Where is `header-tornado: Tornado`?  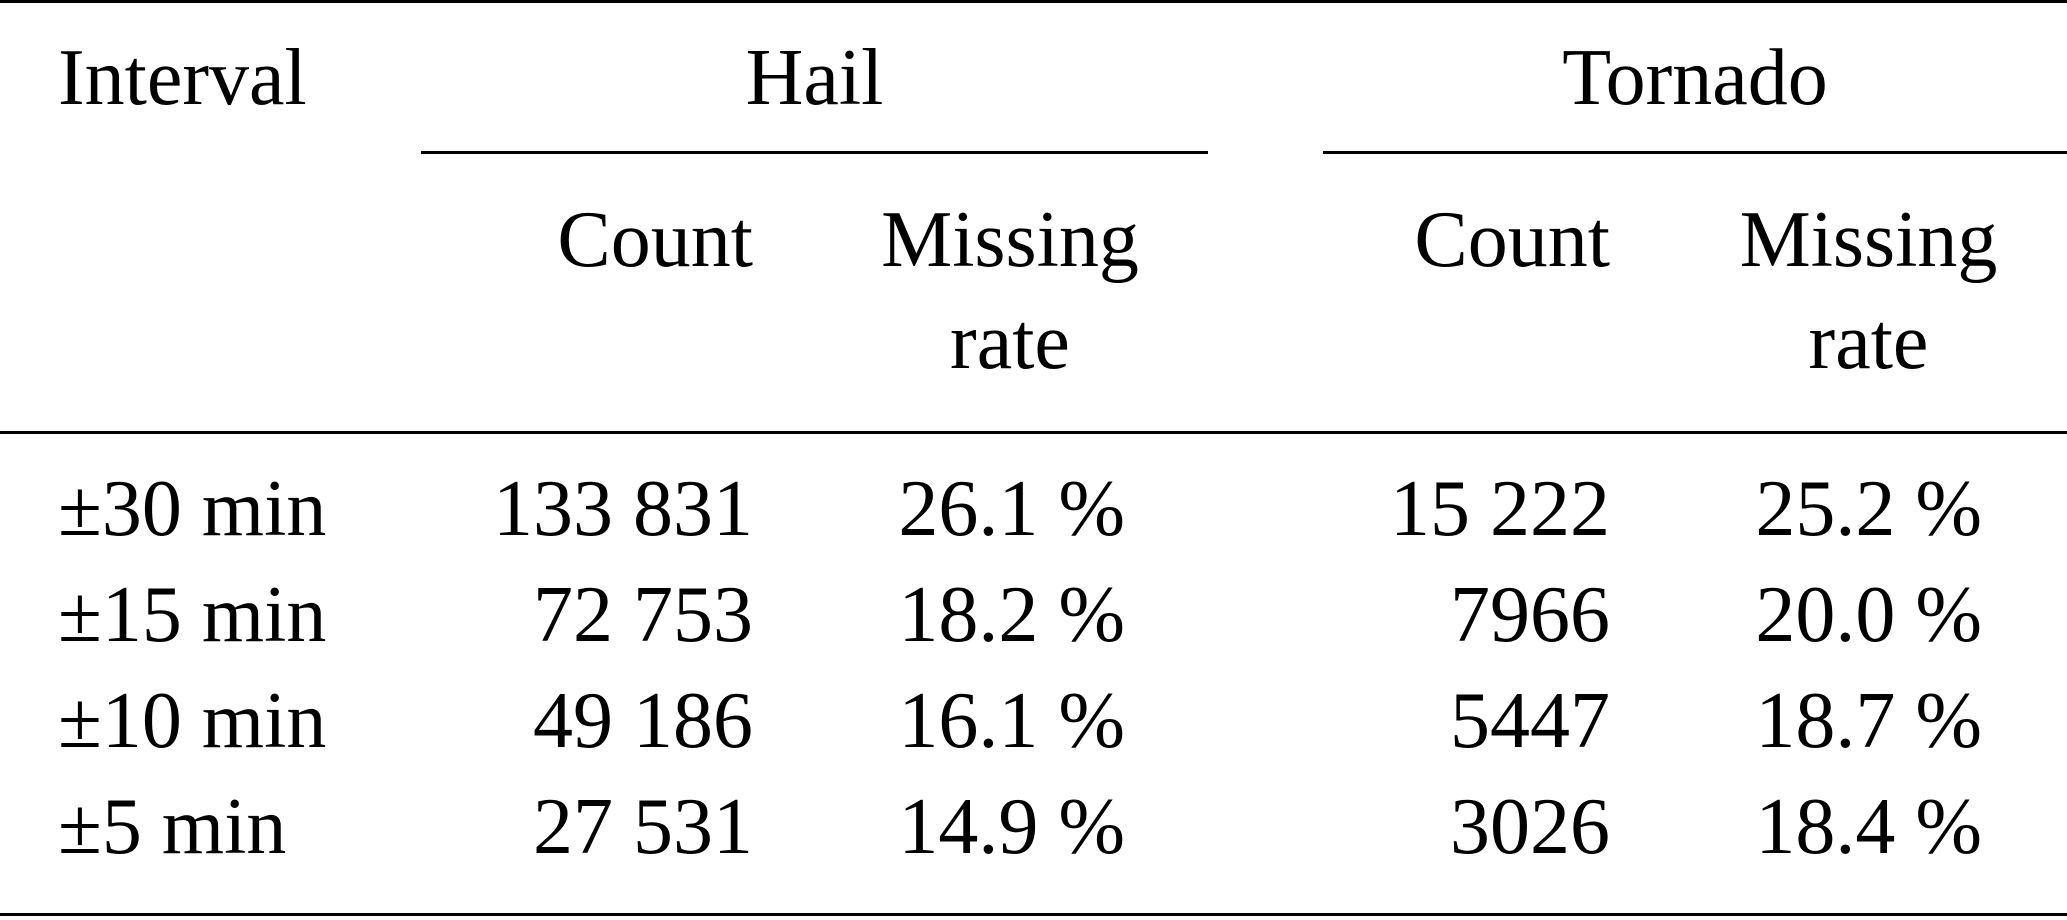
header-tornado: Tornado is located at coordinates (1695, 78).